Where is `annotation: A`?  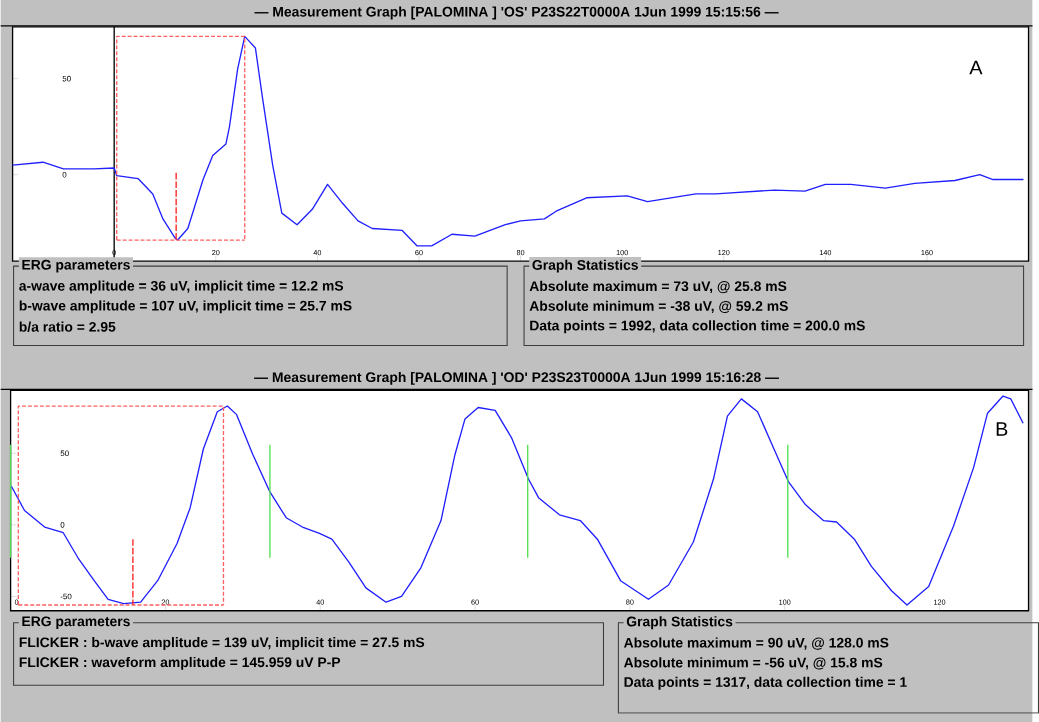
annotation: A is located at coordinates (976, 67).